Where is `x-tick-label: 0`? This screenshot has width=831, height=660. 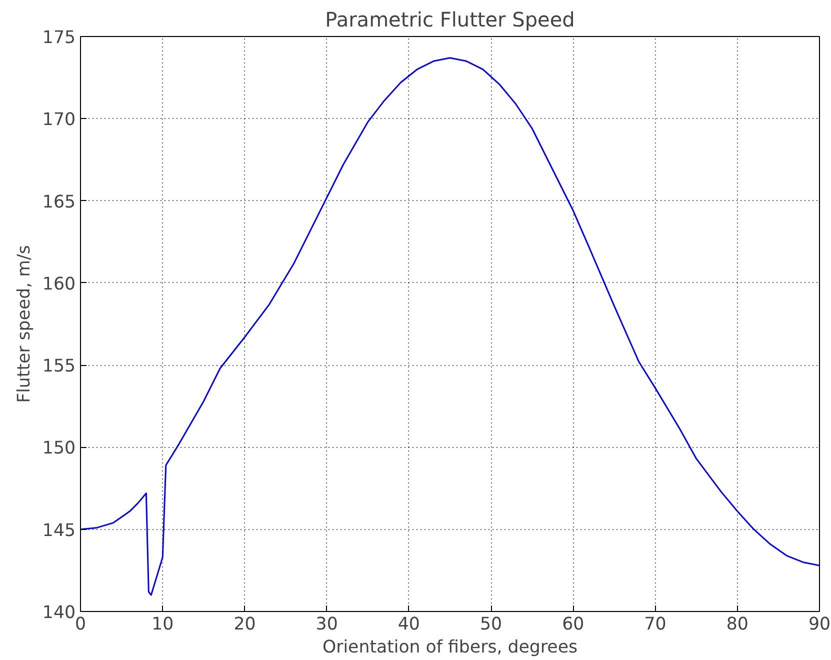 x-tick-label: 0 is located at coordinates (80, 624).